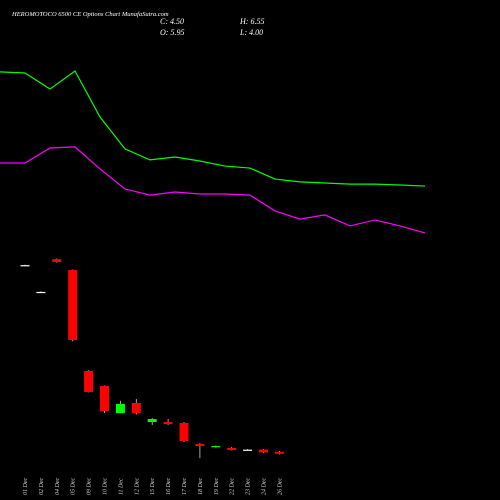 This screenshot has height=500, width=500. Describe the element at coordinates (26, 486) in the screenshot. I see `x-tick-label: 01 Dec` at that location.